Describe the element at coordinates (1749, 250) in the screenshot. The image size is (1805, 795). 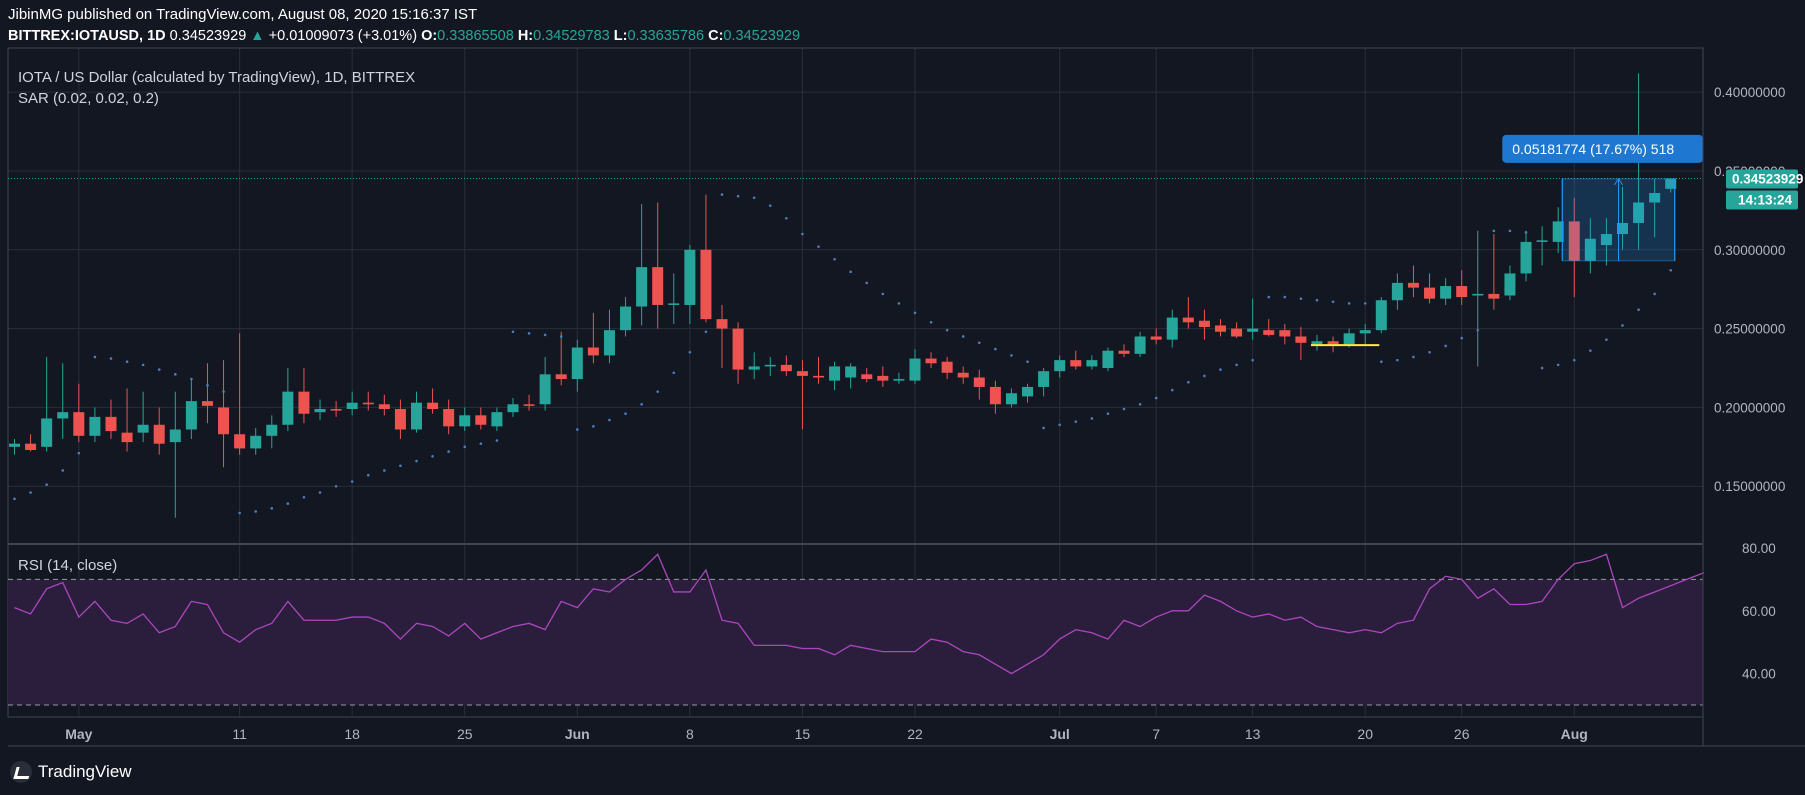
I see `price-tick-label: 0.30000000` at that location.